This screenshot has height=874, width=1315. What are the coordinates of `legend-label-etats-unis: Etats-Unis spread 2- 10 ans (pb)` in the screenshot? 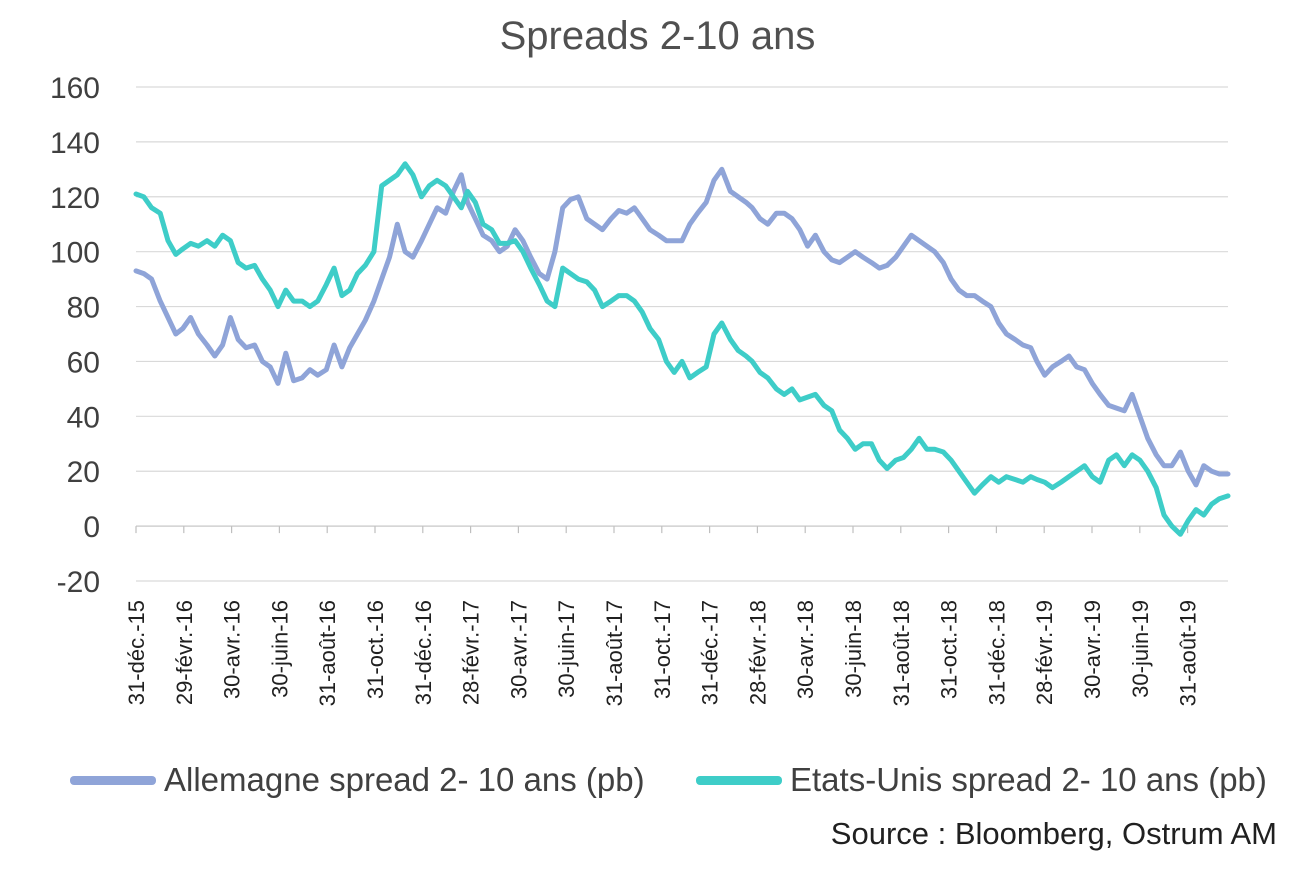 It's located at (1028, 779).